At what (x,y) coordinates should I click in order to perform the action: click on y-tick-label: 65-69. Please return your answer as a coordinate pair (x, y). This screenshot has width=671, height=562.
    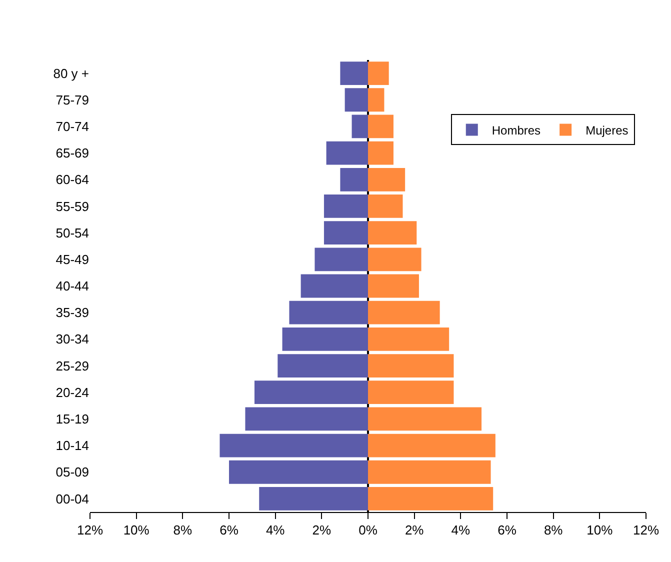
    Looking at the image, I should click on (72, 153).